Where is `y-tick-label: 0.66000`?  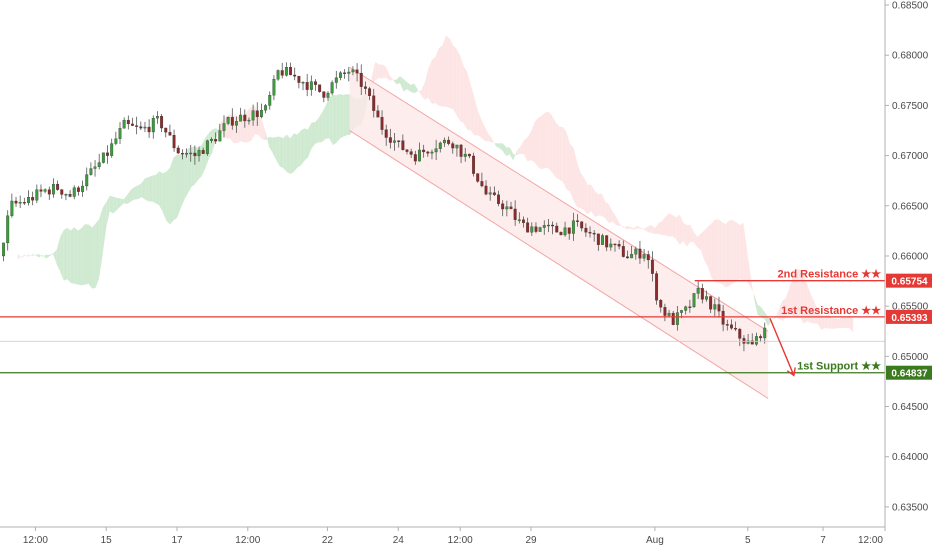
y-tick-label: 0.66000 is located at coordinates (910, 256).